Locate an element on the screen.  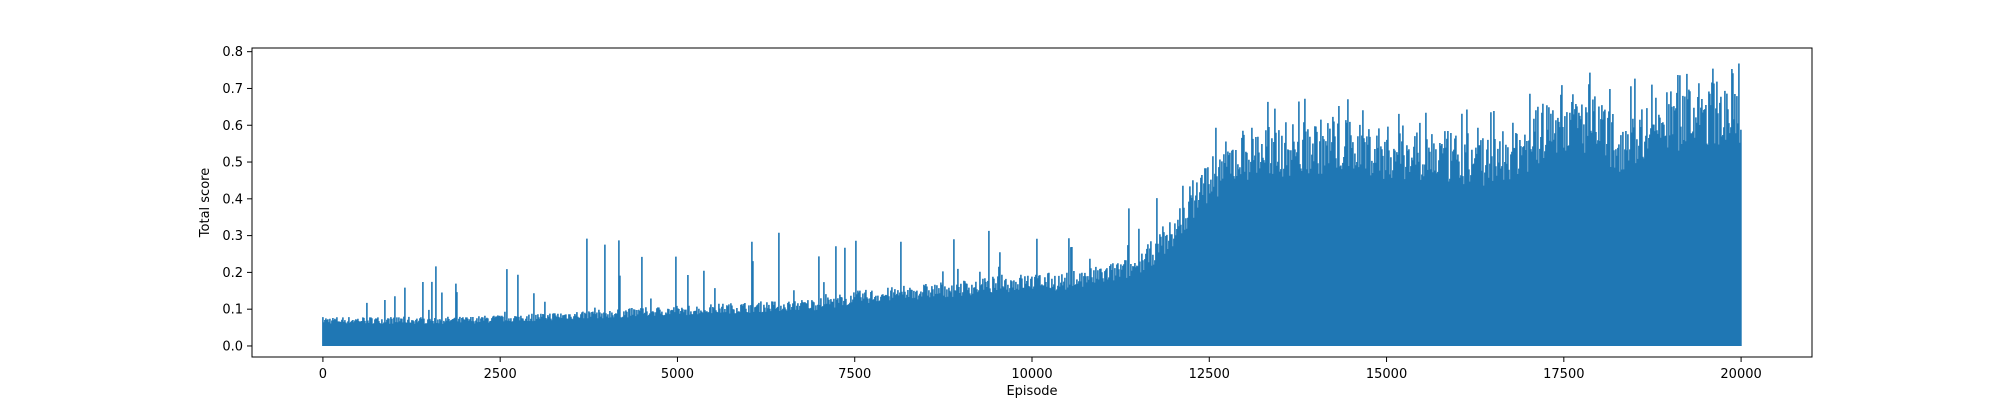
y-tick-label: 0.6 is located at coordinates (232, 126).